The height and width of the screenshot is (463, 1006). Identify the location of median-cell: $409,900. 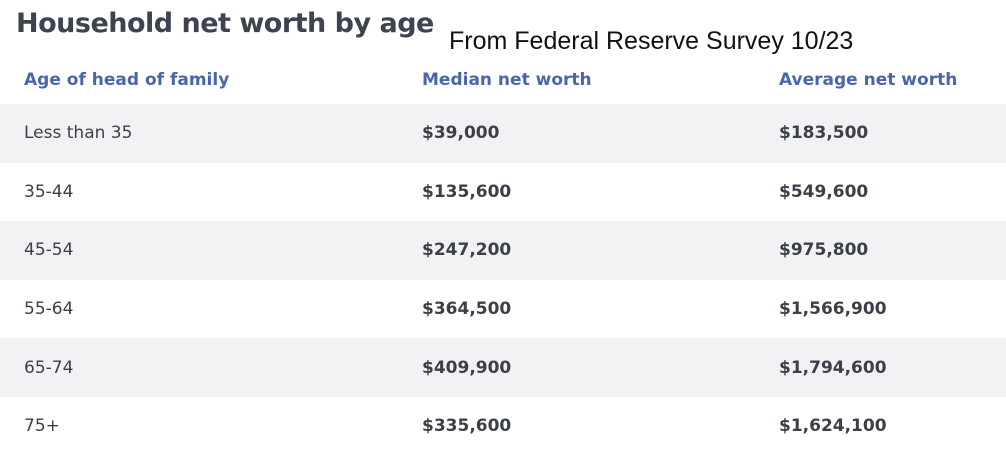
(467, 367).